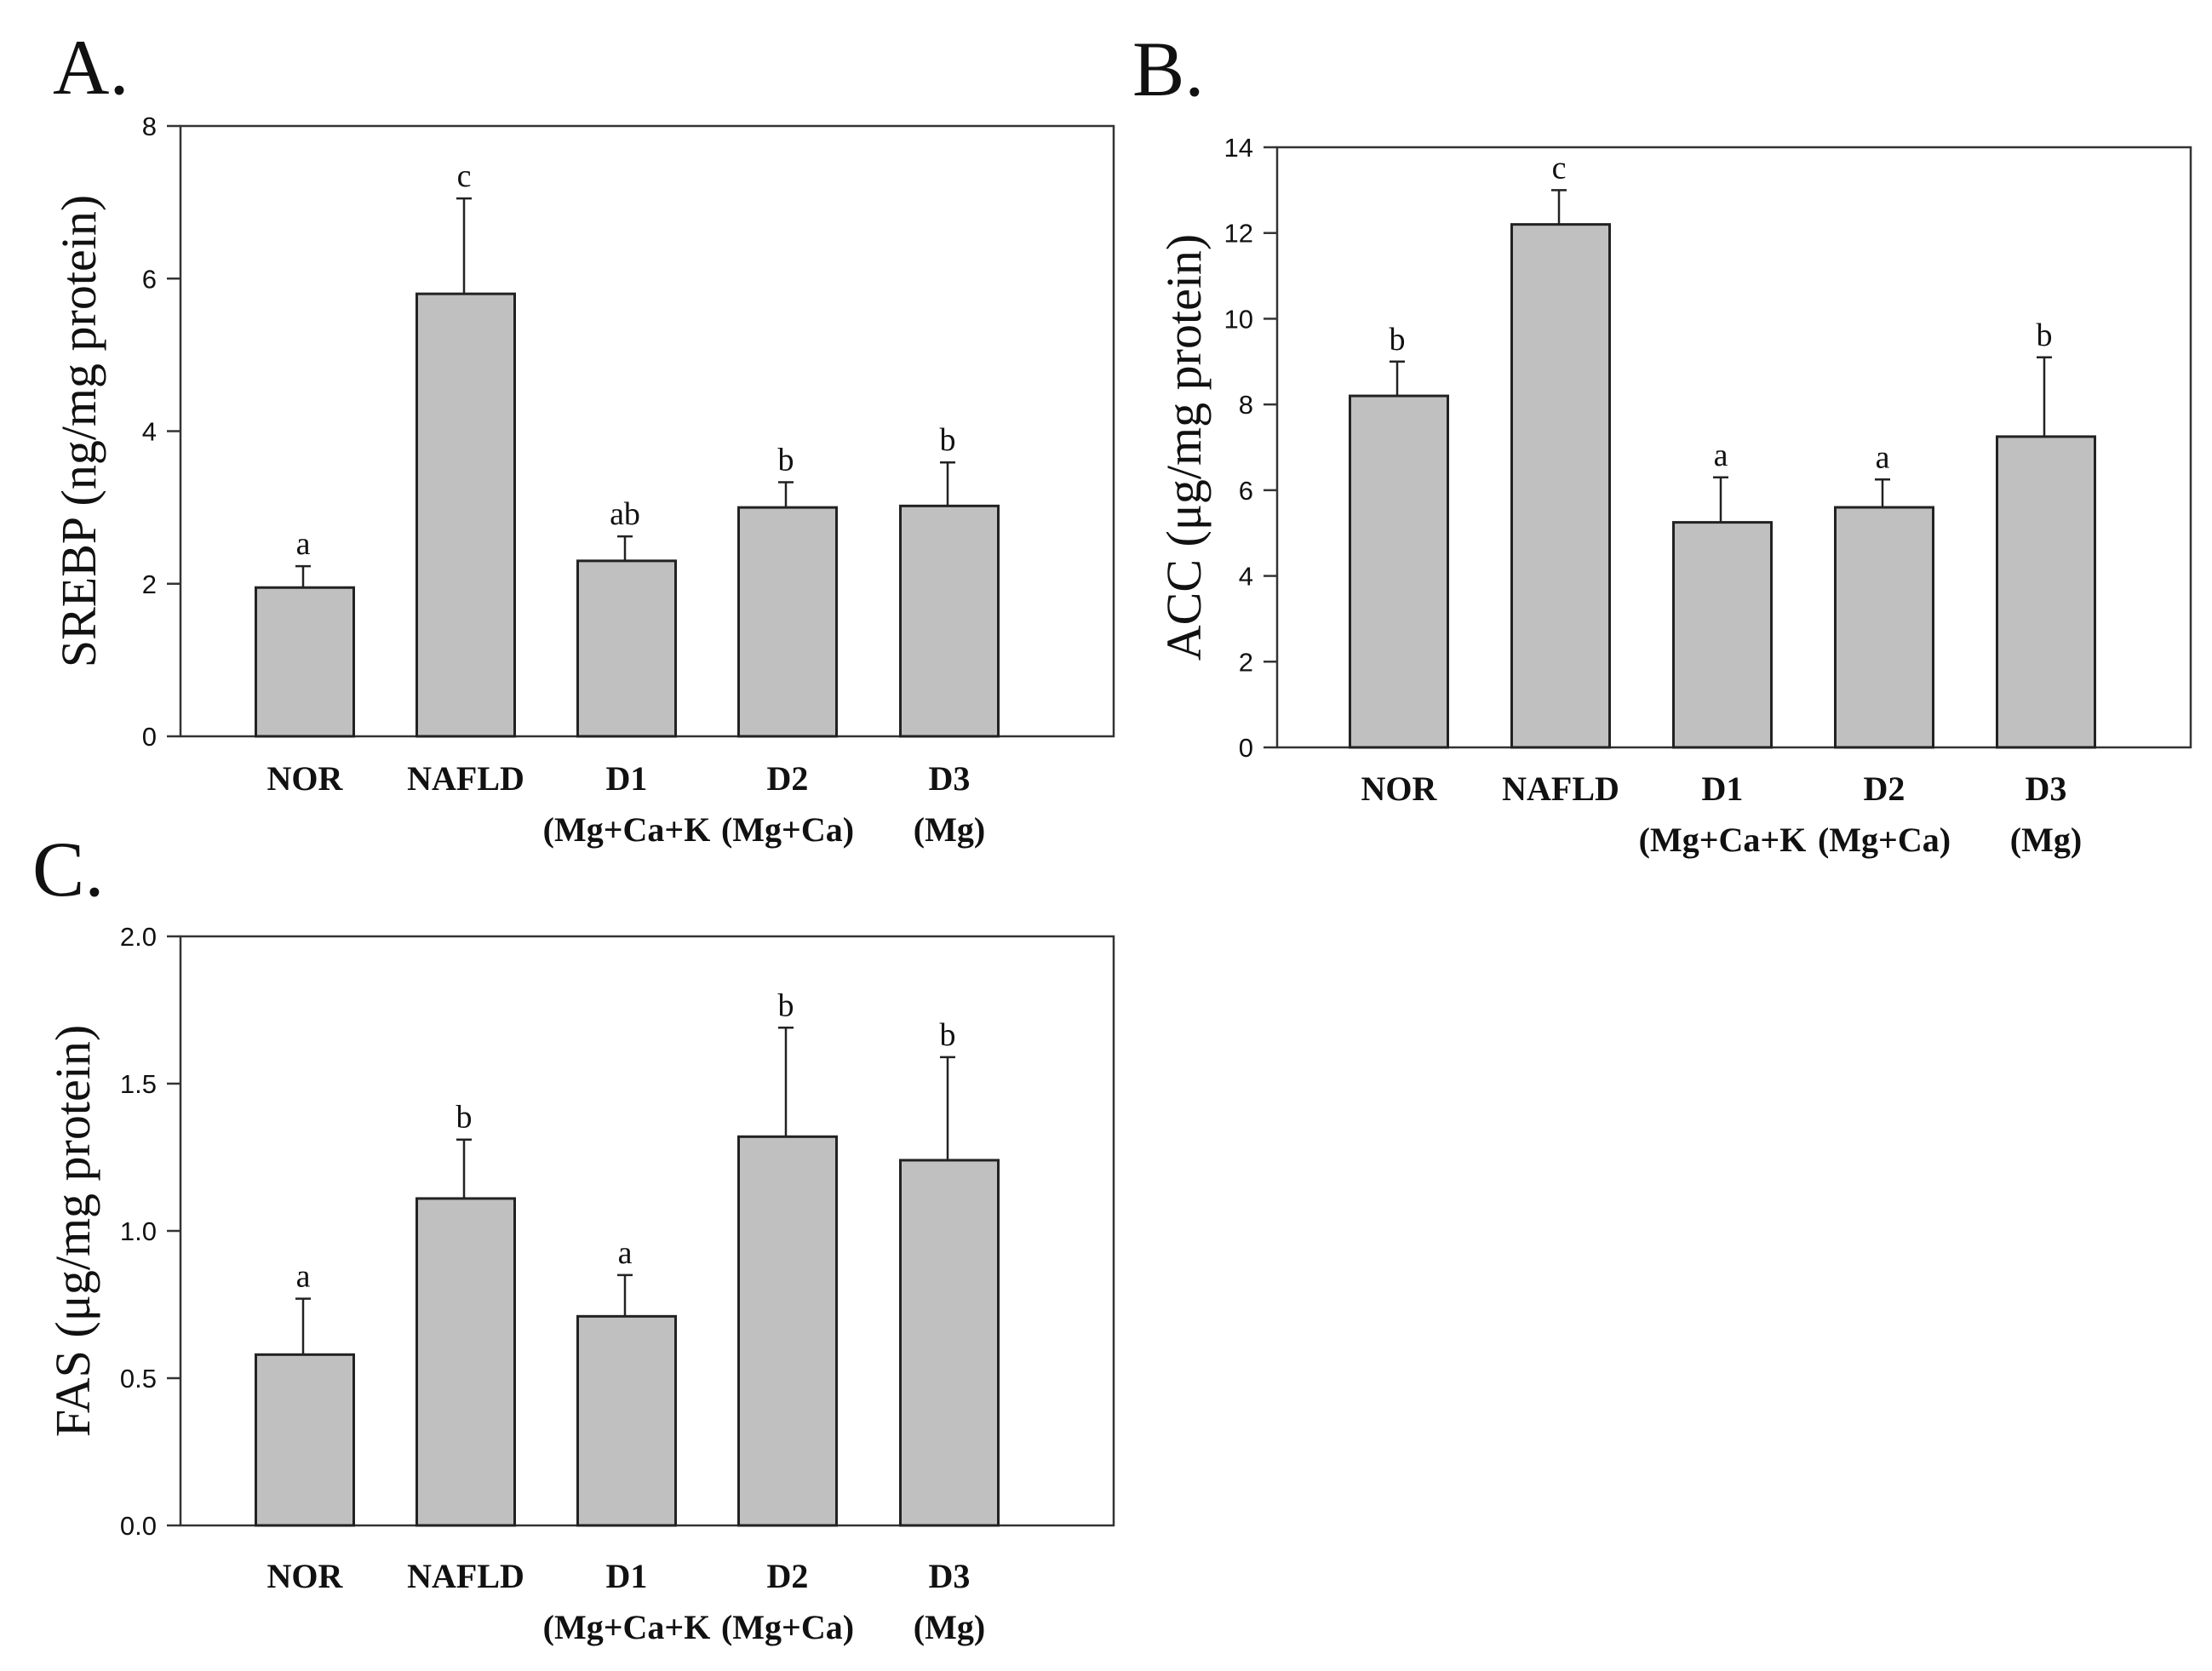 The height and width of the screenshot is (1671, 2212). I want to click on panel-label: C., so click(68, 869).